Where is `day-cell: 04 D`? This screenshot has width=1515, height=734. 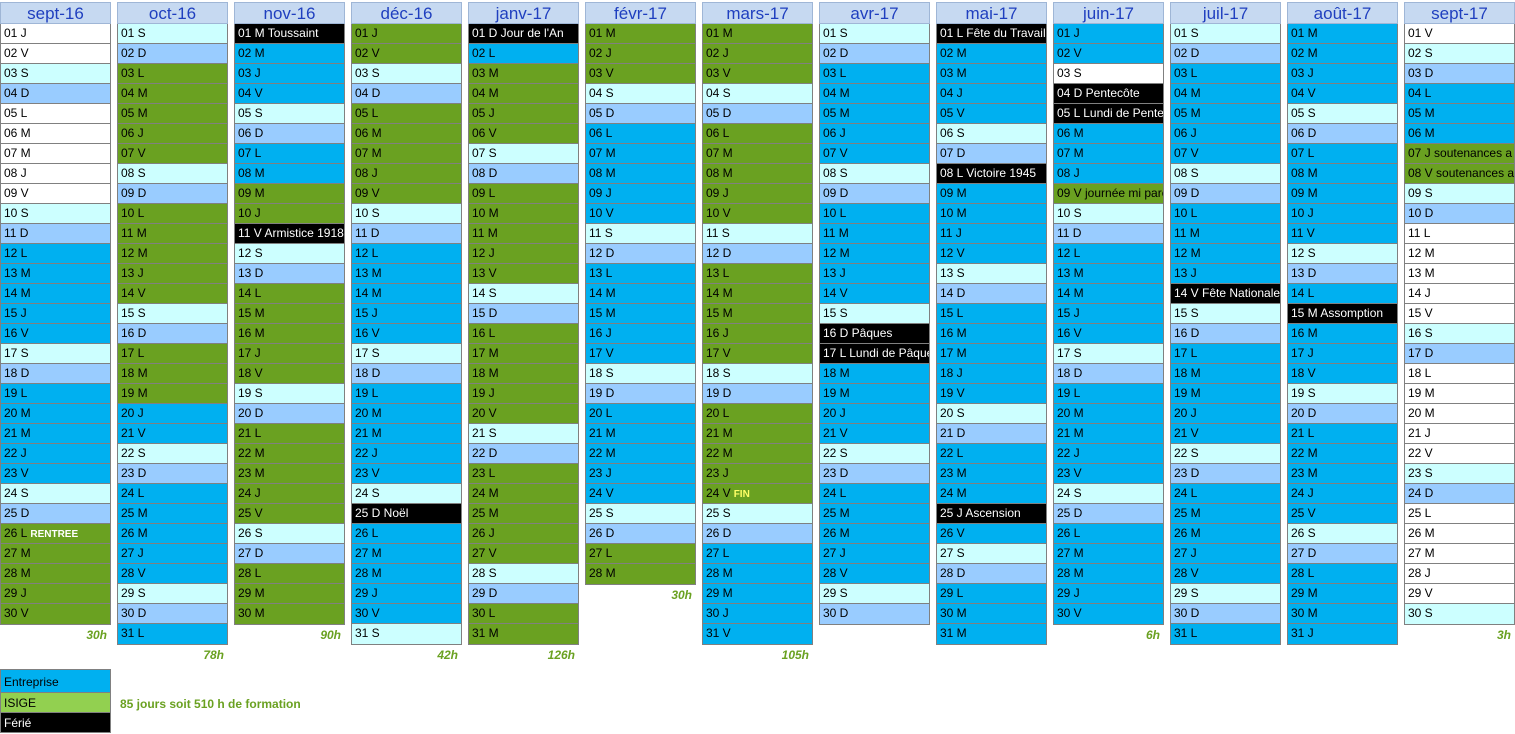 day-cell: 04 D is located at coordinates (55, 94).